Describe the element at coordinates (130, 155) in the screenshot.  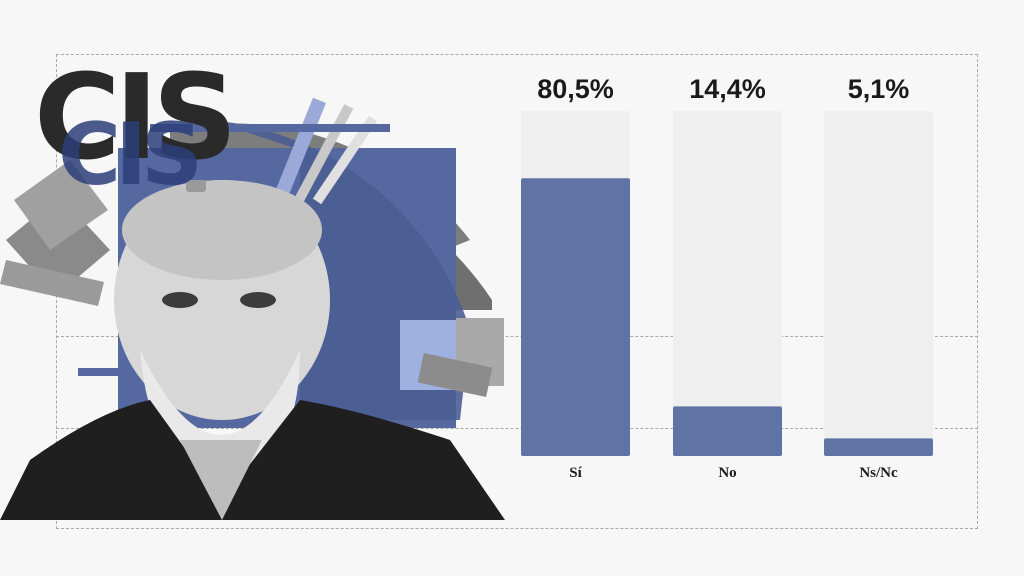
I see `cis-logo-overlay: CIS` at that location.